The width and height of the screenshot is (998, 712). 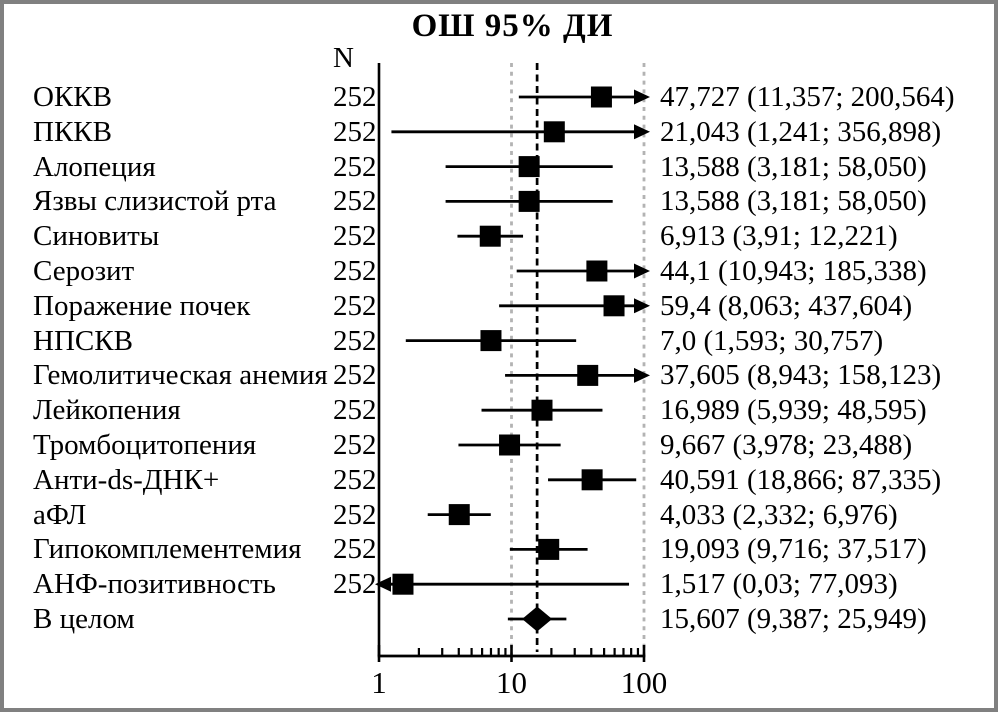 What do you see at coordinates (801, 375) in the screenshot?
I see `row-estimate-text: 37,605 (8,943; 158,123)` at bounding box center [801, 375].